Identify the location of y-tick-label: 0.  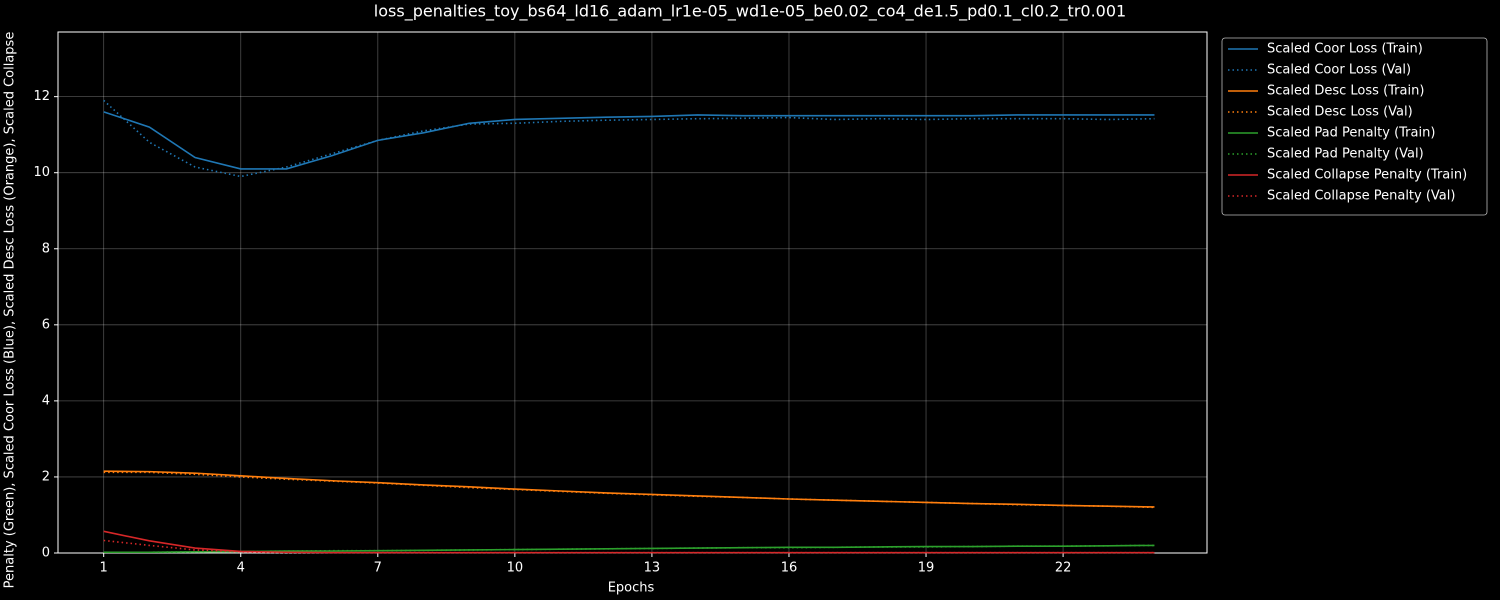
(46, 553).